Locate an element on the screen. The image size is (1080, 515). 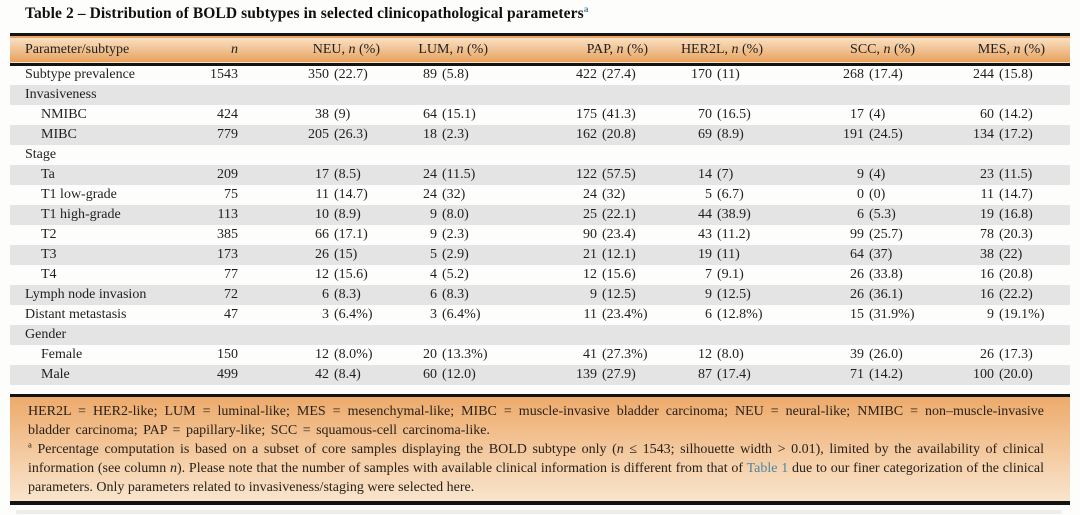
cell: 175 (41.3) is located at coordinates (606, 114).